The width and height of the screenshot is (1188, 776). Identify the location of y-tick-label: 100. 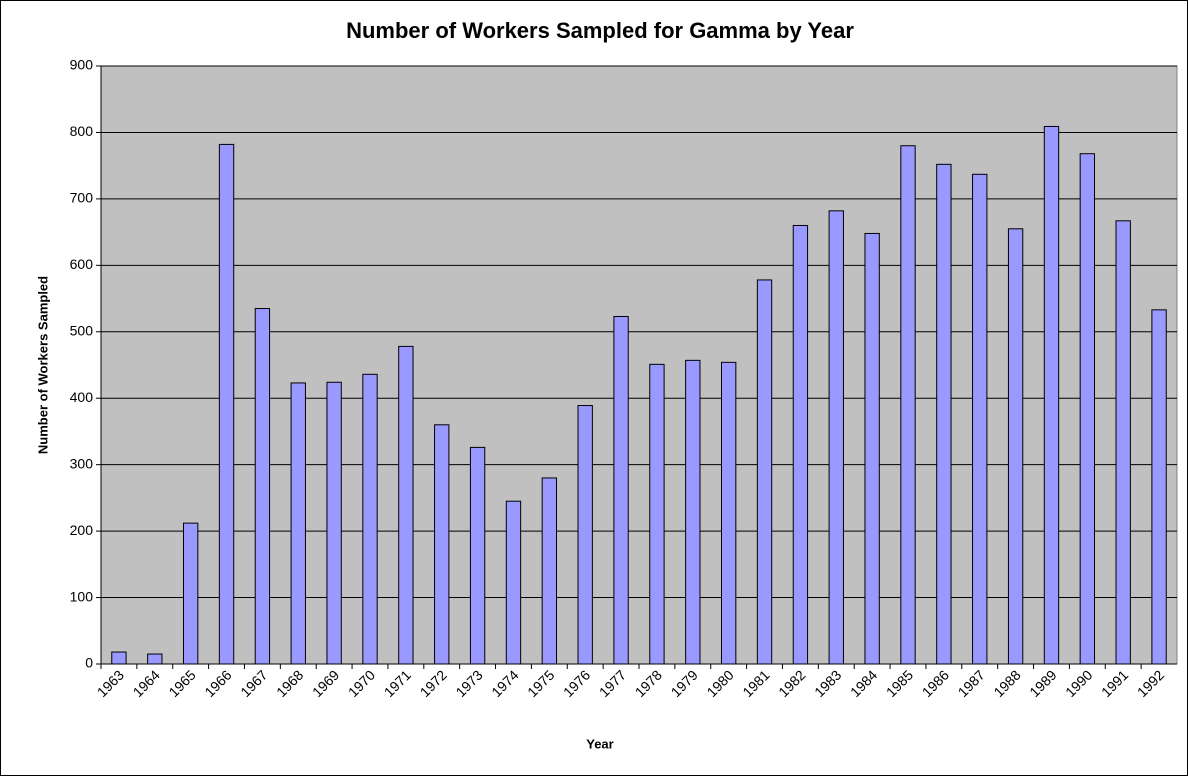
(82, 596).